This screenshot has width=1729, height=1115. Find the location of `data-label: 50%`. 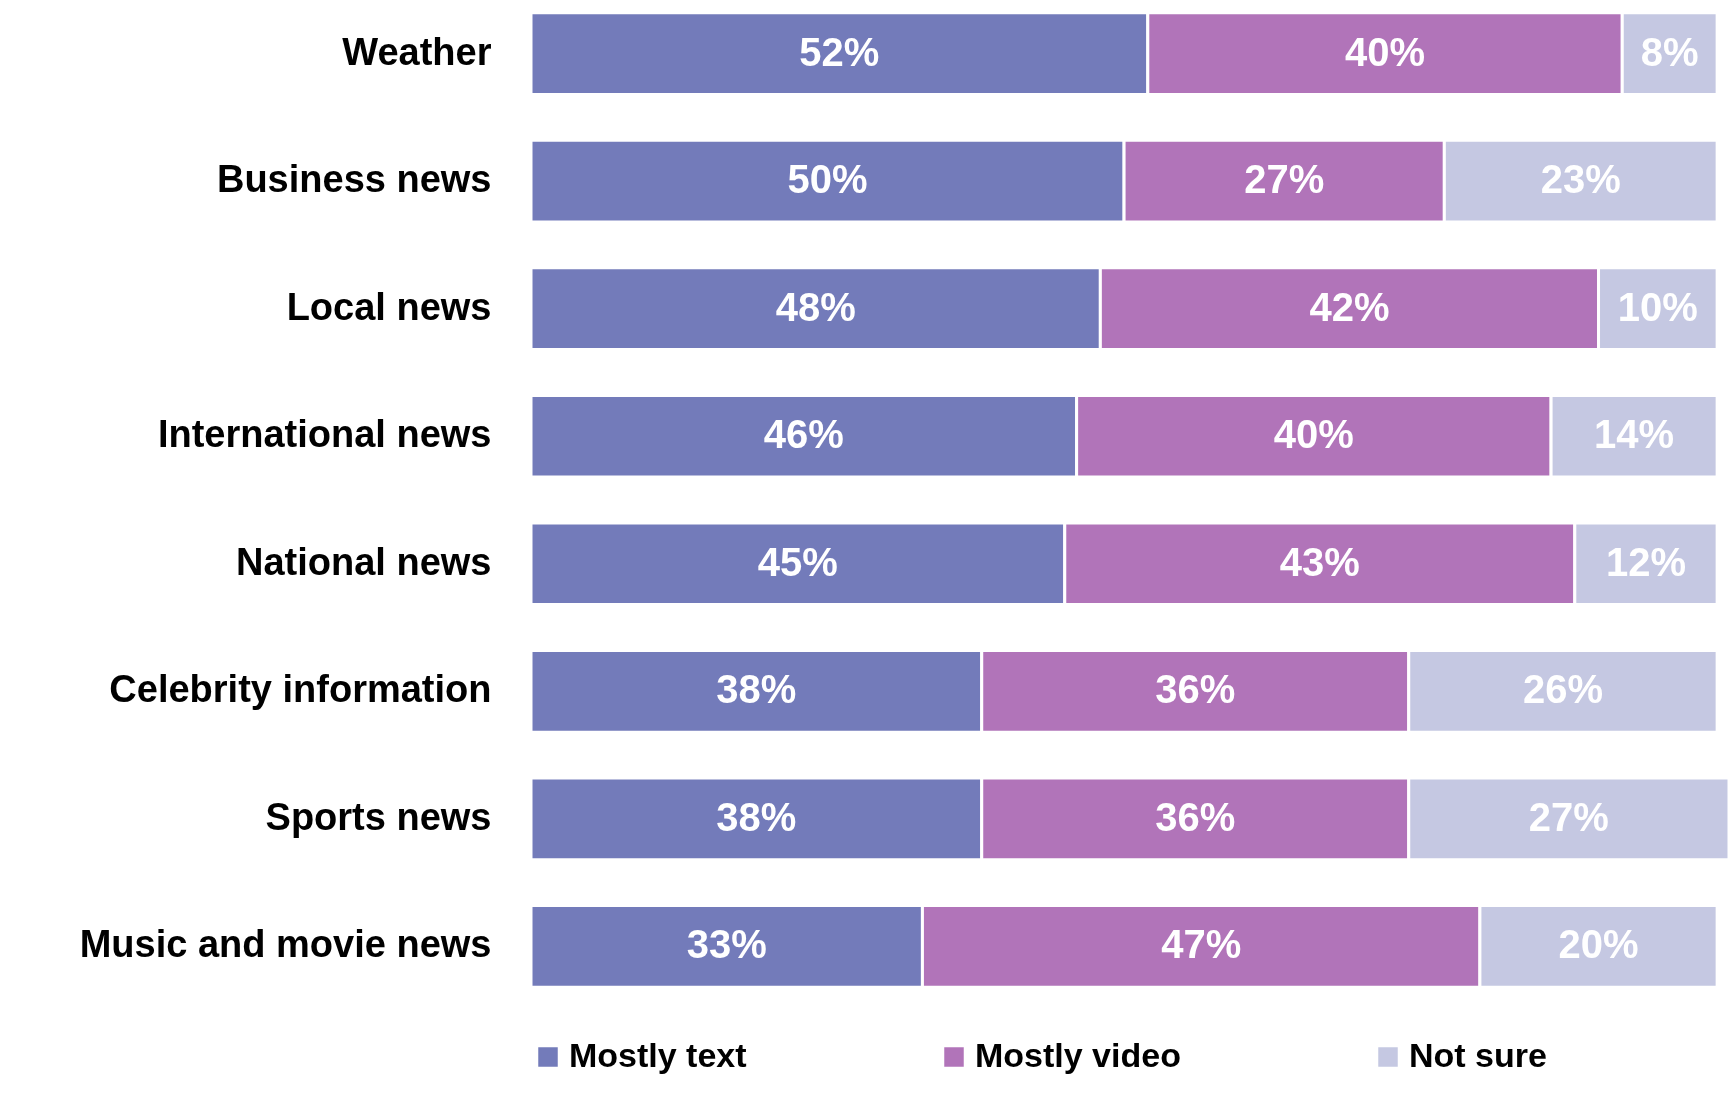

data-label: 50% is located at coordinates (827, 179).